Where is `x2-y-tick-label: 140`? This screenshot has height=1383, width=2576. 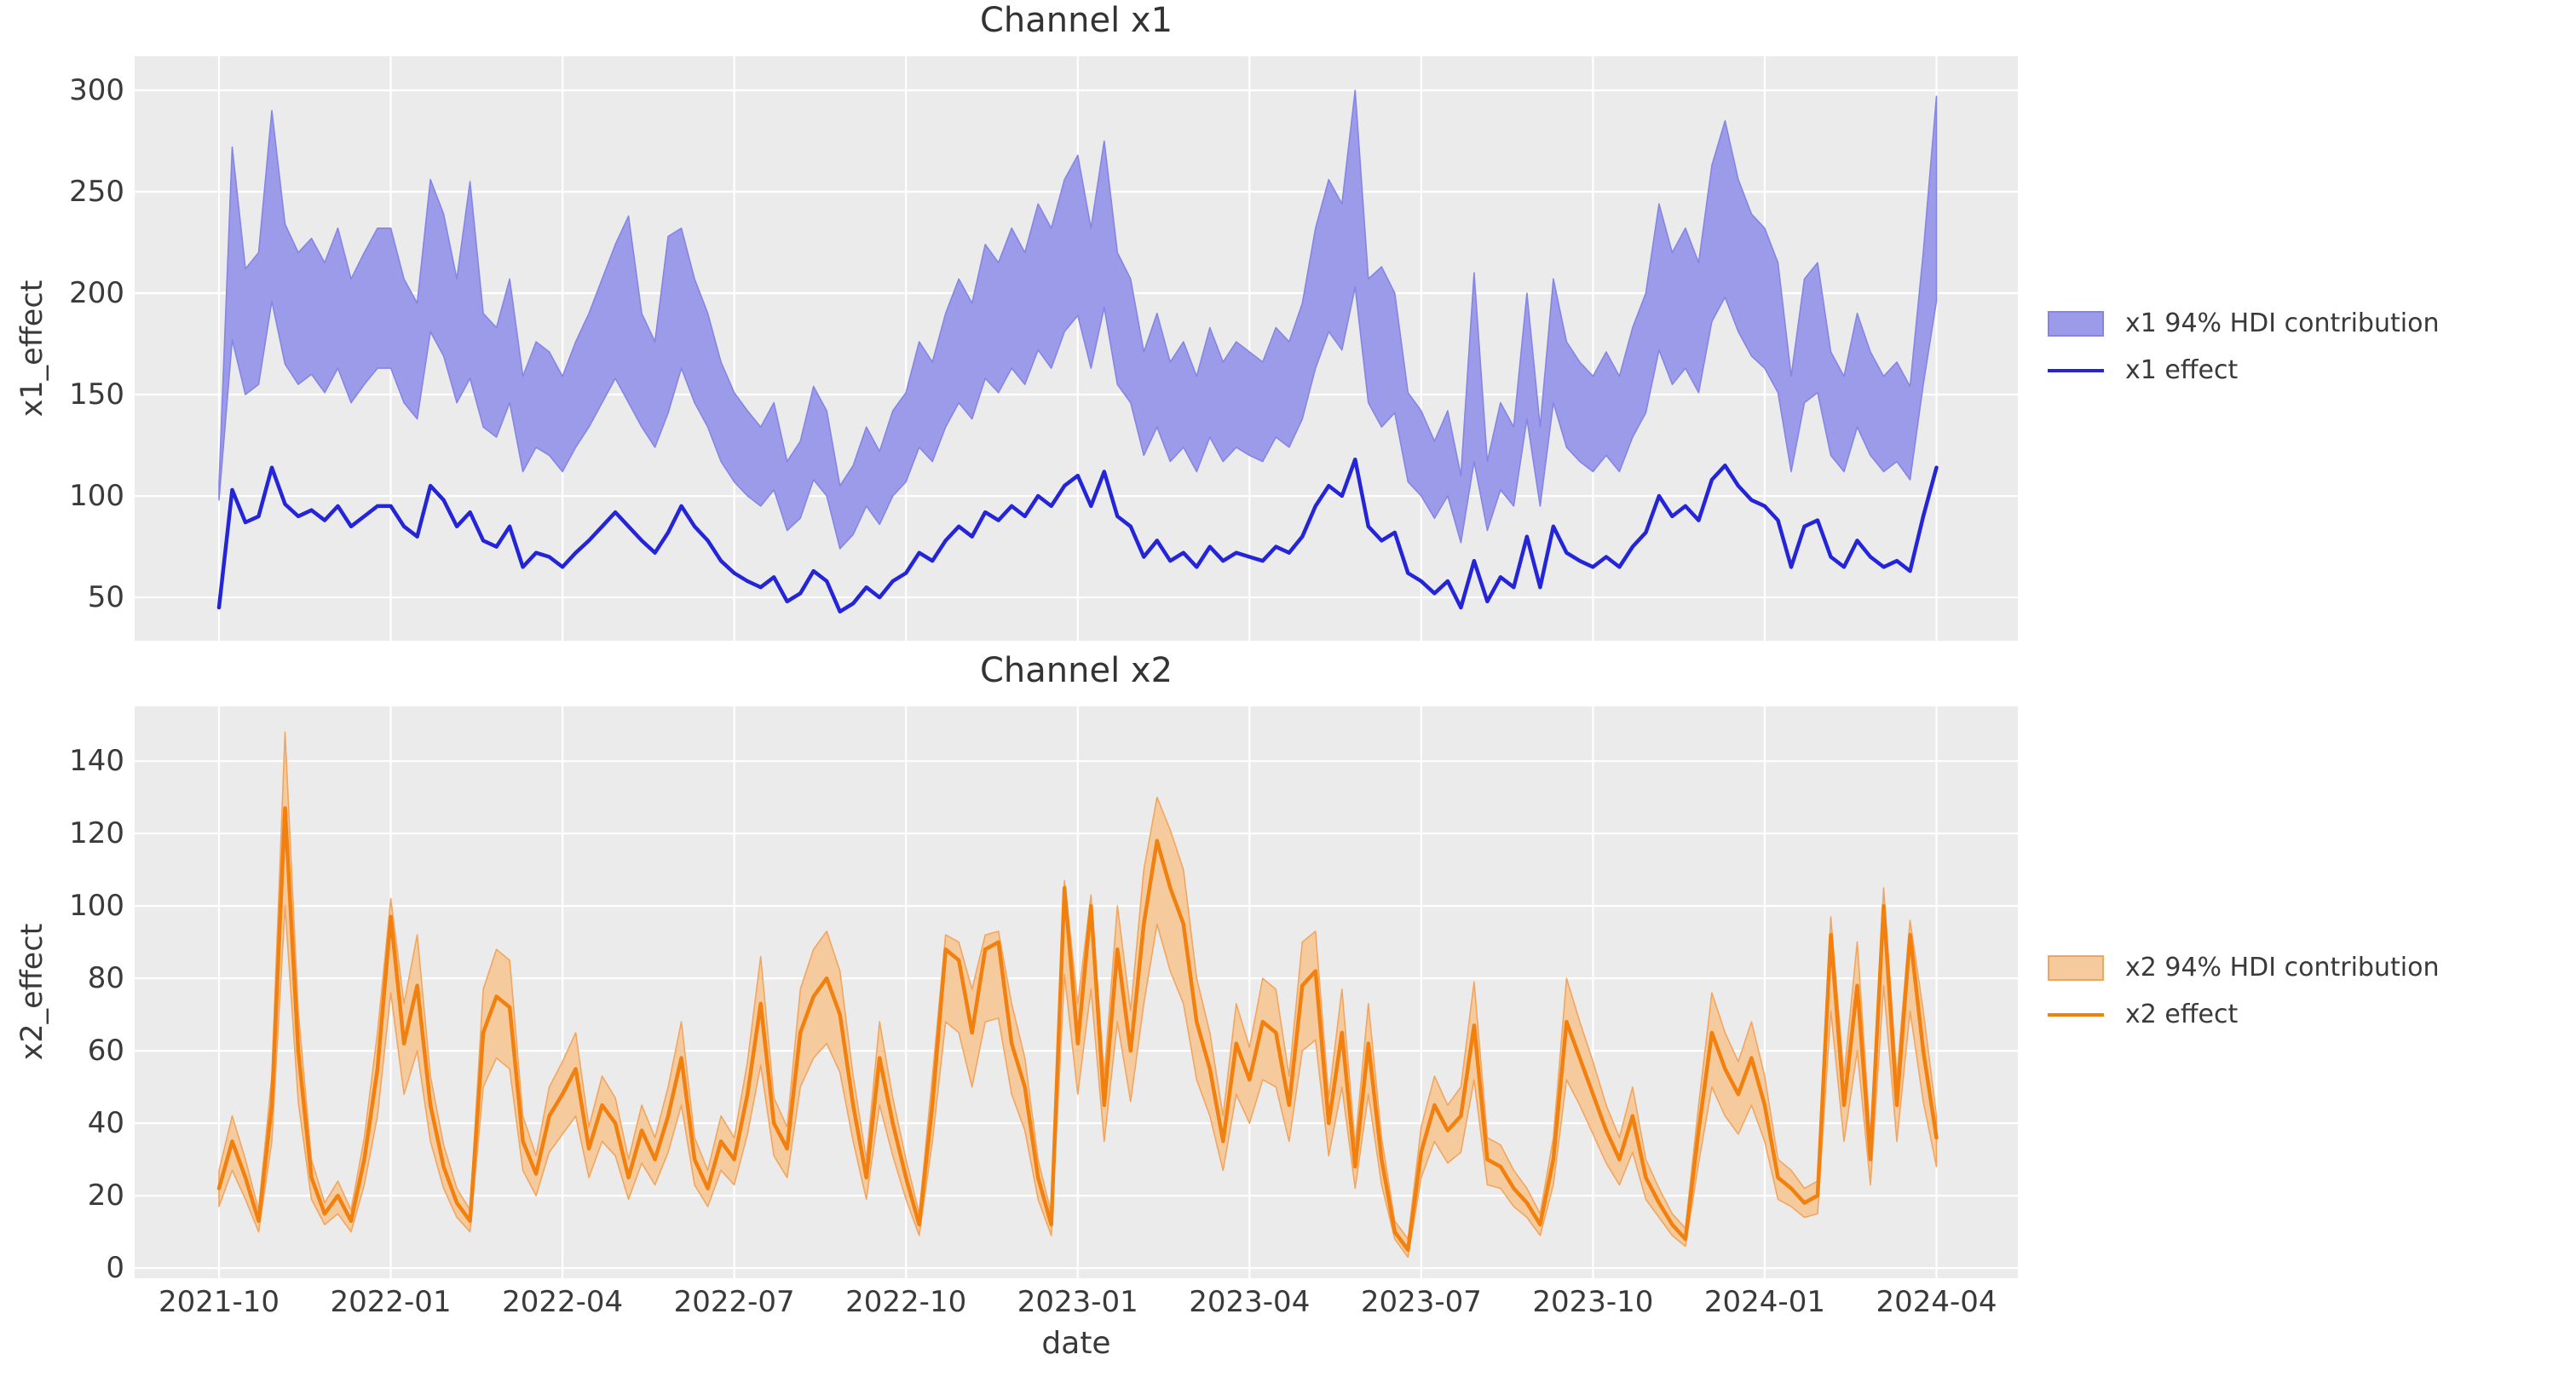
x2-y-tick-label: 140 is located at coordinates (96, 761).